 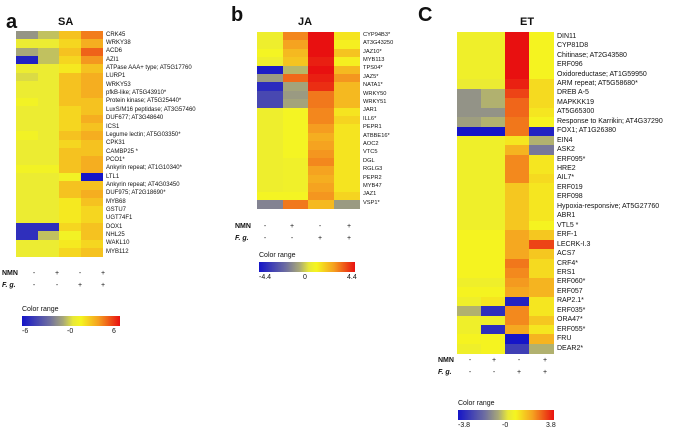 I want to click on gene-label: ERF060*, so click(x=571, y=282).